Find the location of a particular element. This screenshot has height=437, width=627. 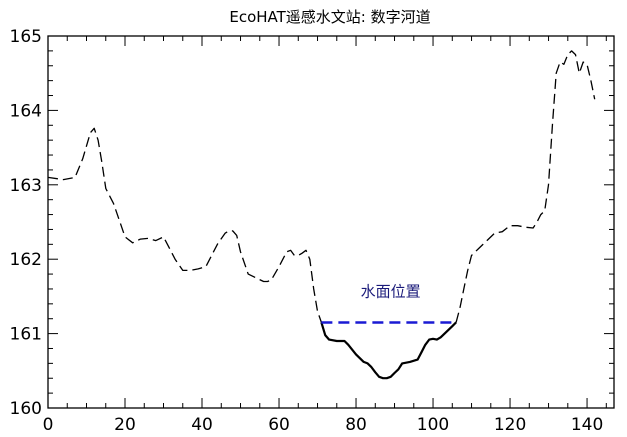

chart-title: EcoHAT遥感水文站: 数字河道 is located at coordinates (329, 17).